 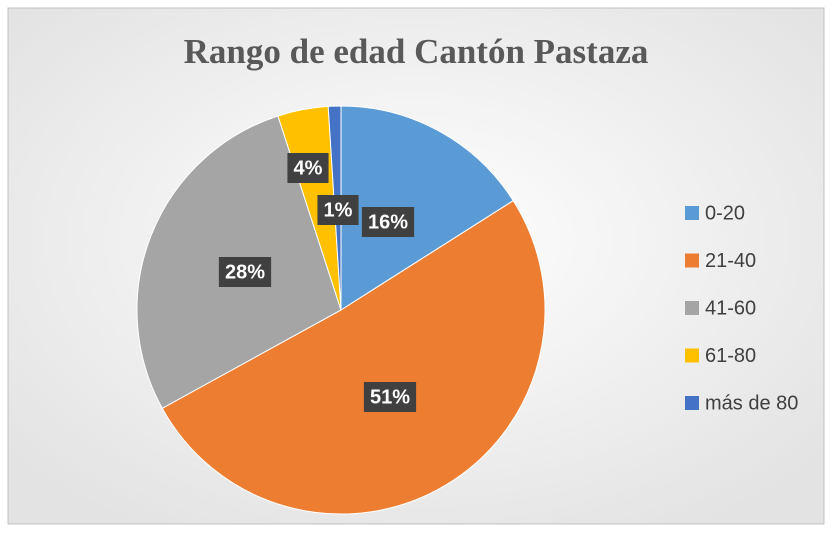 I want to click on legend: 0-20 21-40 41-60 61-80 más de 80, so click(x=741, y=308).